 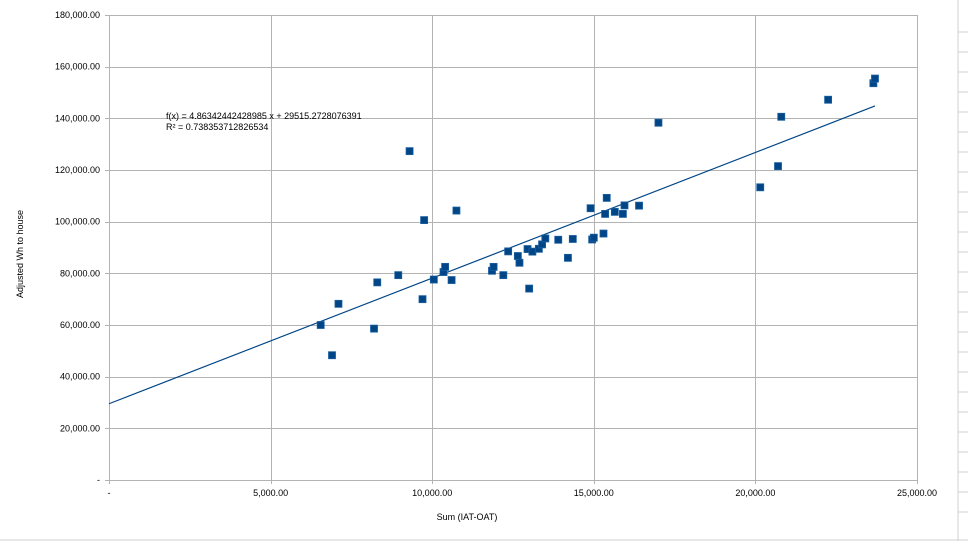 What do you see at coordinates (80, 325) in the screenshot?
I see `y-tick-label: 60,000.00` at bounding box center [80, 325].